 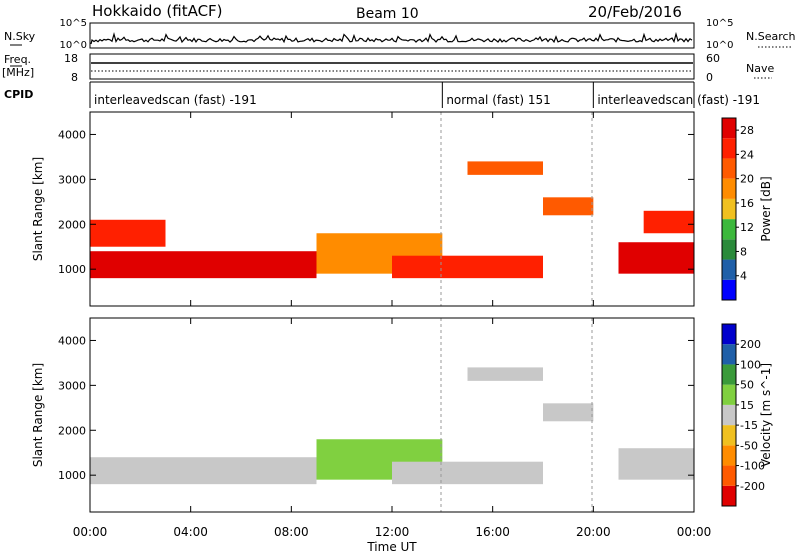 I want to click on nave-tick-bottom: 0, so click(x=709, y=77).